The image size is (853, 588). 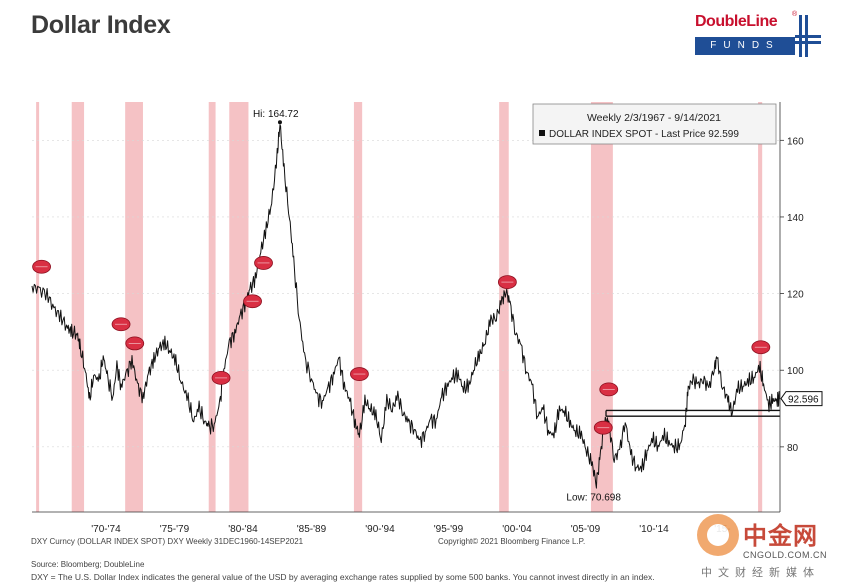 What do you see at coordinates (795, 371) in the screenshot?
I see `y-tick-label: 100` at bounding box center [795, 371].